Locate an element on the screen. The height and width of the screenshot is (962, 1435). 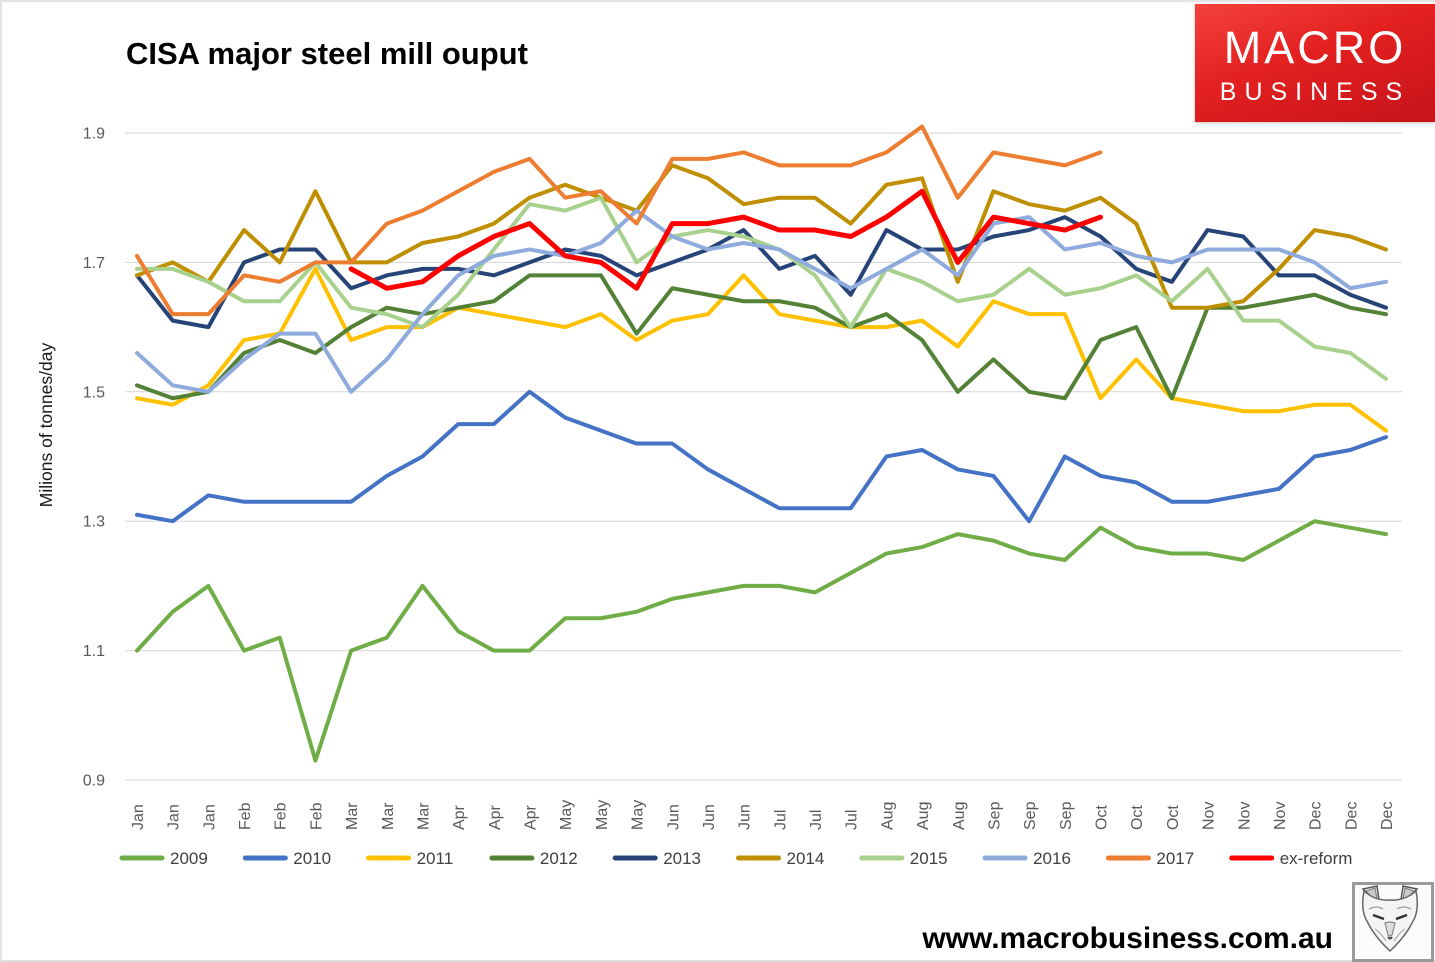
series-line-2013 is located at coordinates (761, 272).